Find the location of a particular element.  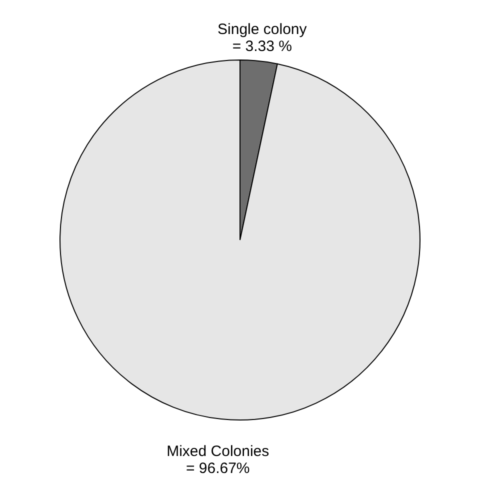

slice-label: Mixed Colonies is located at coordinates (218, 451).